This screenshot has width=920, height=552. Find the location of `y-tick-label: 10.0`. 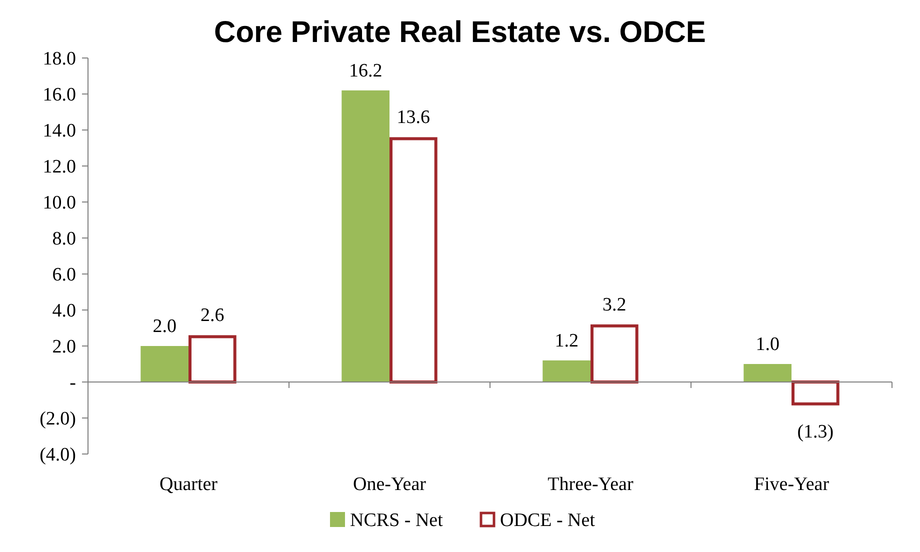

y-tick-label: 10.0 is located at coordinates (59, 203).